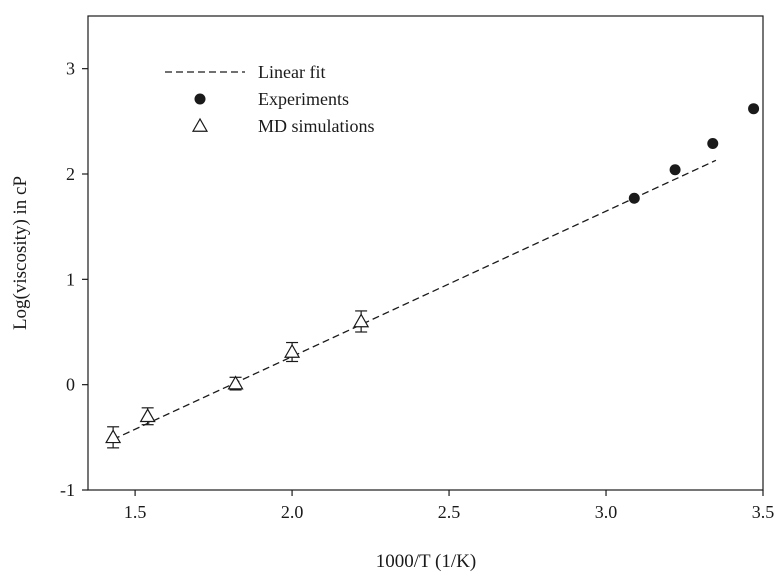  What do you see at coordinates (20, 253) in the screenshot?
I see `y-axis-label: Log(viscosity) in cP` at bounding box center [20, 253].